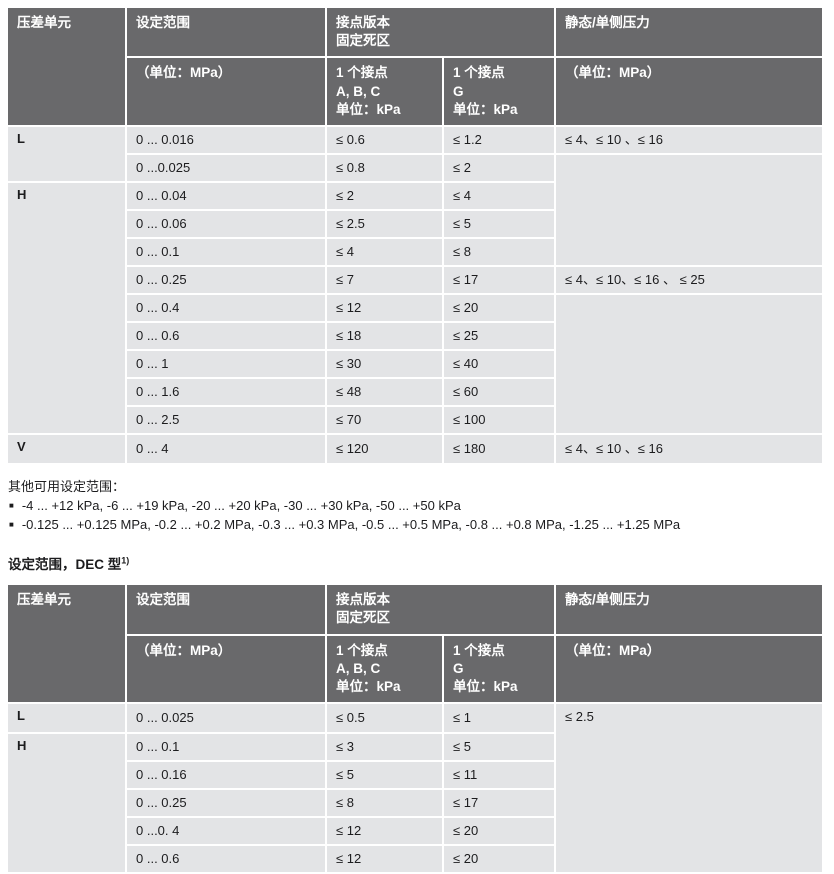  What do you see at coordinates (226, 140) in the screenshot?
I see `range-cell: 0 ... 0.016` at bounding box center [226, 140].